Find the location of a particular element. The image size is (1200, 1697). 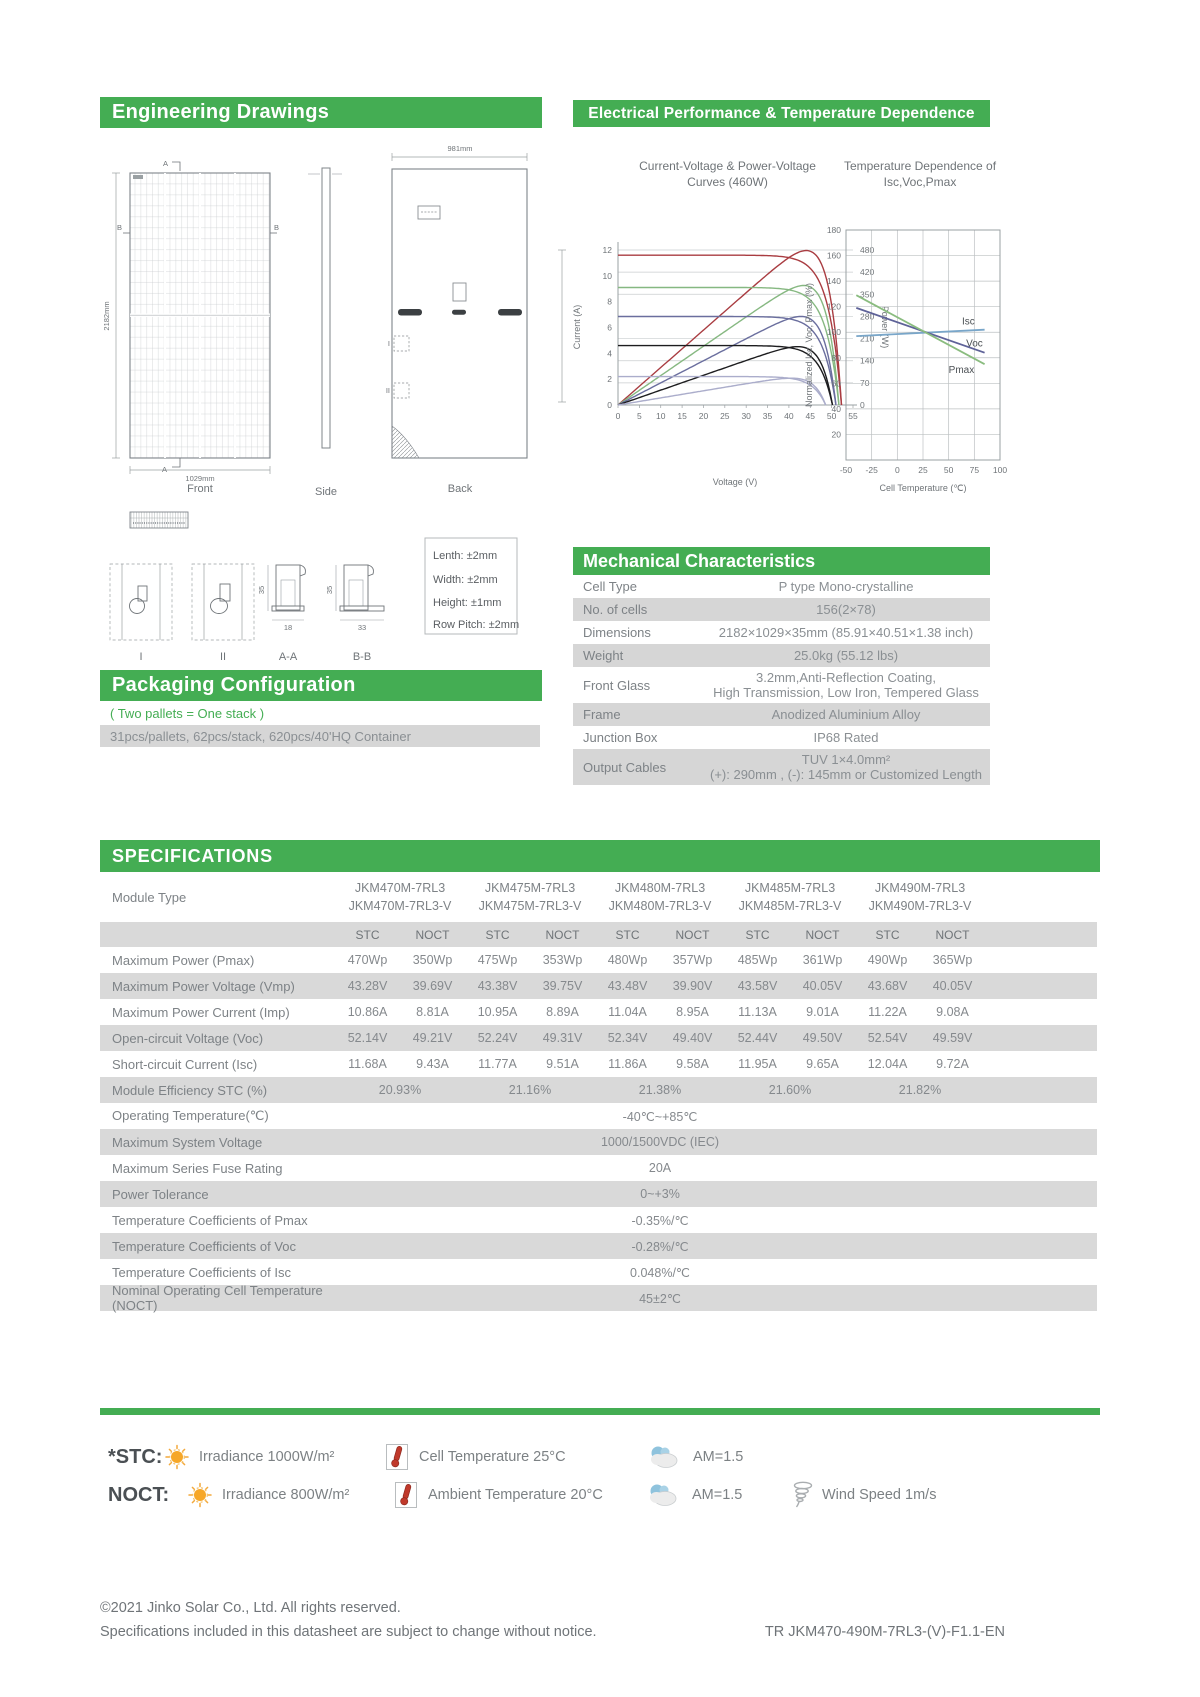

spec-value: 40.05V is located at coordinates (952, 986).